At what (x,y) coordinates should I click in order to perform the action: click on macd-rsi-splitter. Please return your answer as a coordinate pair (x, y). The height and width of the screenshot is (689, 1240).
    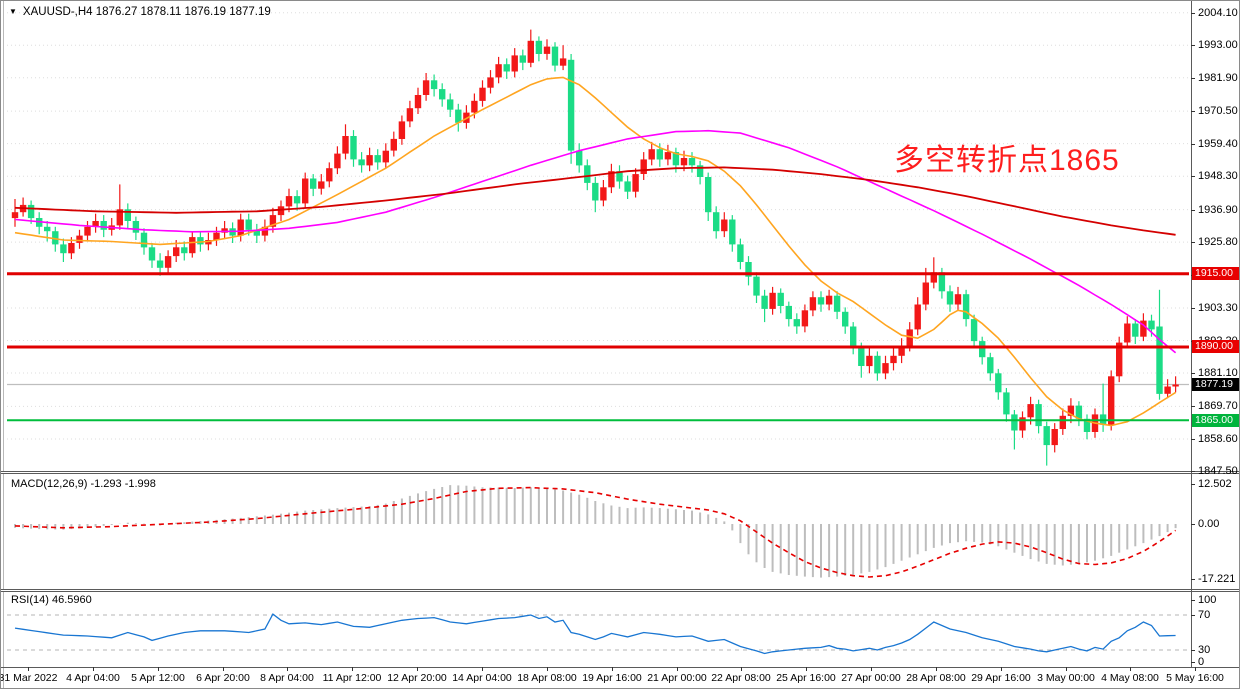
    Looking at the image, I should click on (620, 590).